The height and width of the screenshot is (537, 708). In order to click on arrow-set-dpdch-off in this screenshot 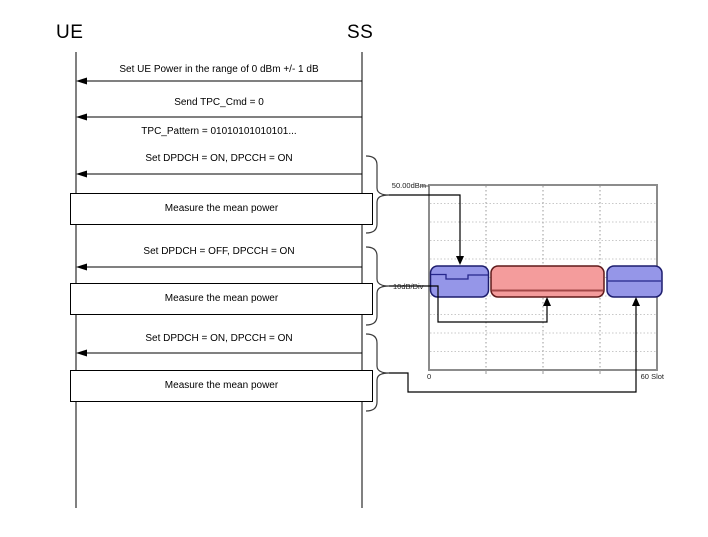, I will do `click(219, 267)`.